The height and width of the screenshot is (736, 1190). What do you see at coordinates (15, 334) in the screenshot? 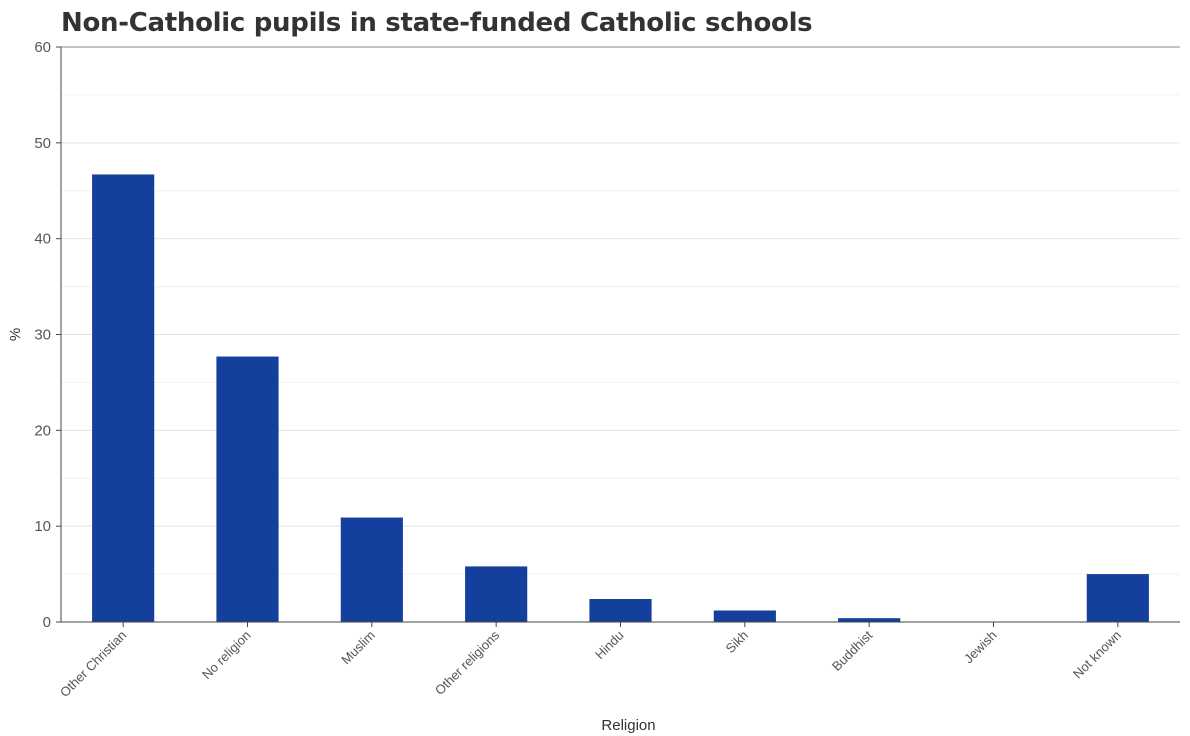
I see `y-axis-title: %` at bounding box center [15, 334].